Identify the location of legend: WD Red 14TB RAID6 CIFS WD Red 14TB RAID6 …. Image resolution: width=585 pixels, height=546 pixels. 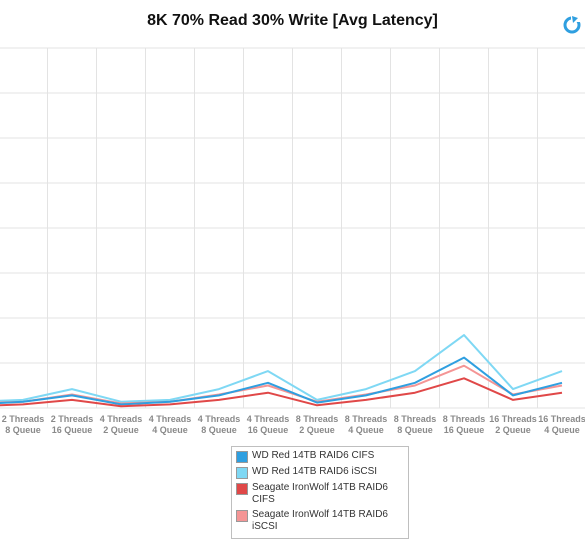
(320, 492).